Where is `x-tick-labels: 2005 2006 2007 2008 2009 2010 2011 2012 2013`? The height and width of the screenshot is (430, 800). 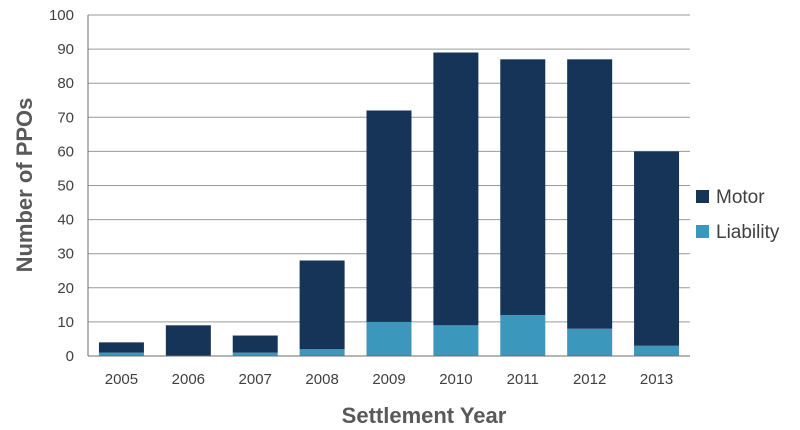 x-tick-labels: 2005 2006 2007 2008 2009 2010 2011 2012 2013 is located at coordinates (389, 379).